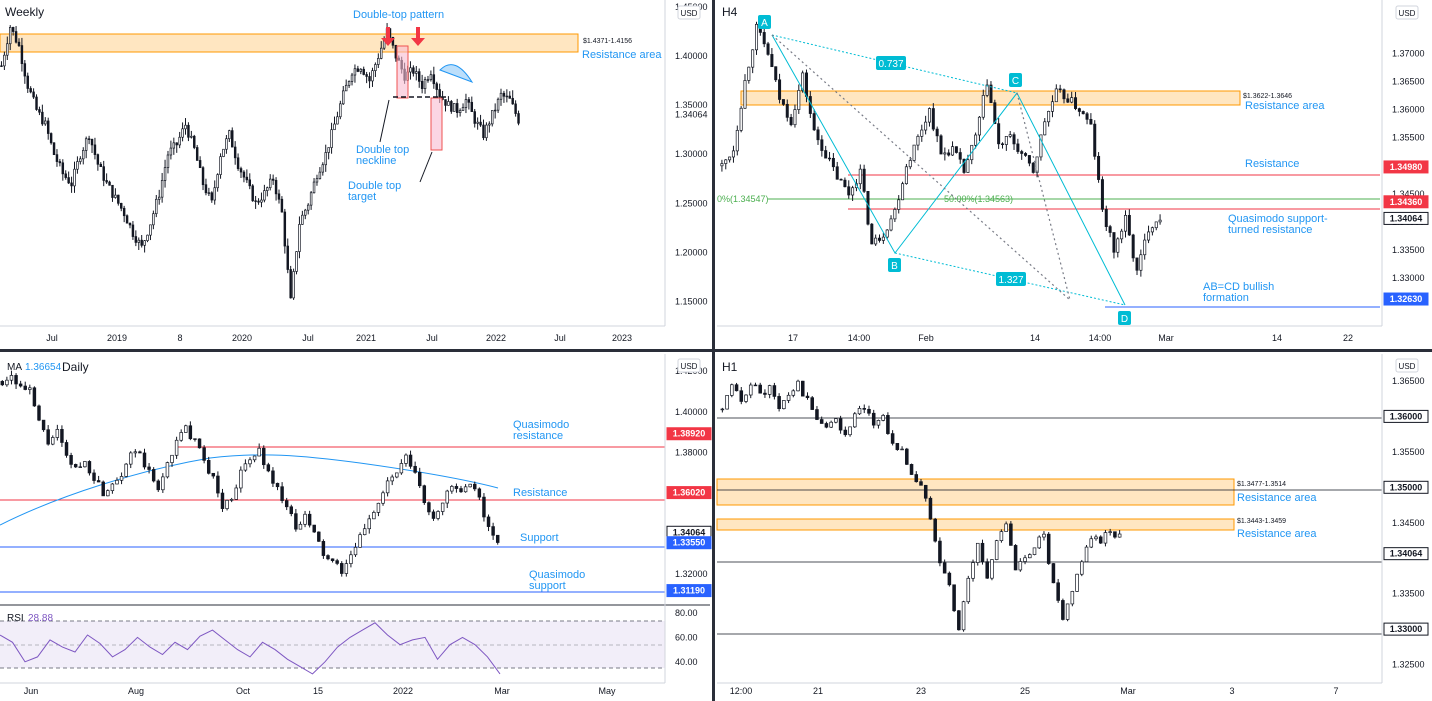 Image resolution: width=1432 pixels, height=701 pixels. I want to click on price-tag: 1.34360, so click(1406, 202).